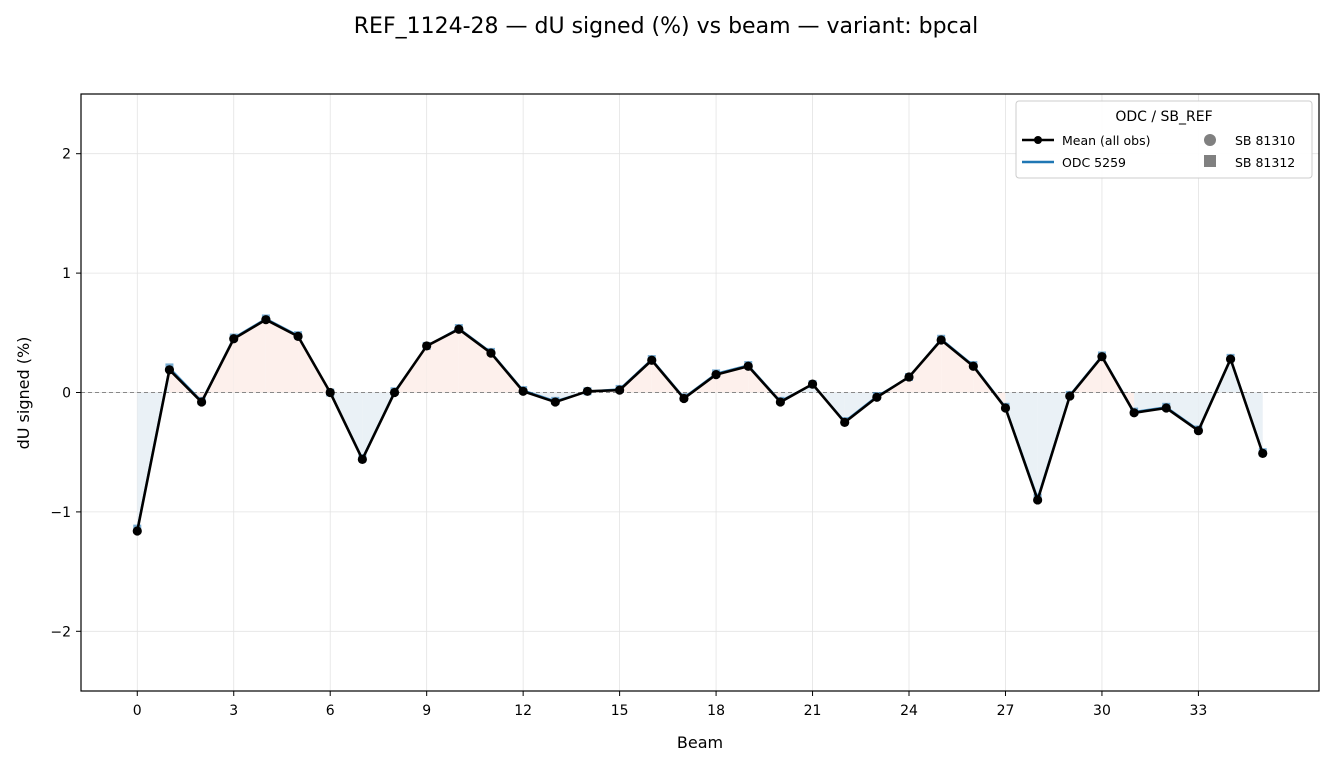 Image resolution: width=1334 pixels, height=767 pixels. Describe the element at coordinates (1210, 161) in the screenshot. I see `legend-square-marker` at that location.